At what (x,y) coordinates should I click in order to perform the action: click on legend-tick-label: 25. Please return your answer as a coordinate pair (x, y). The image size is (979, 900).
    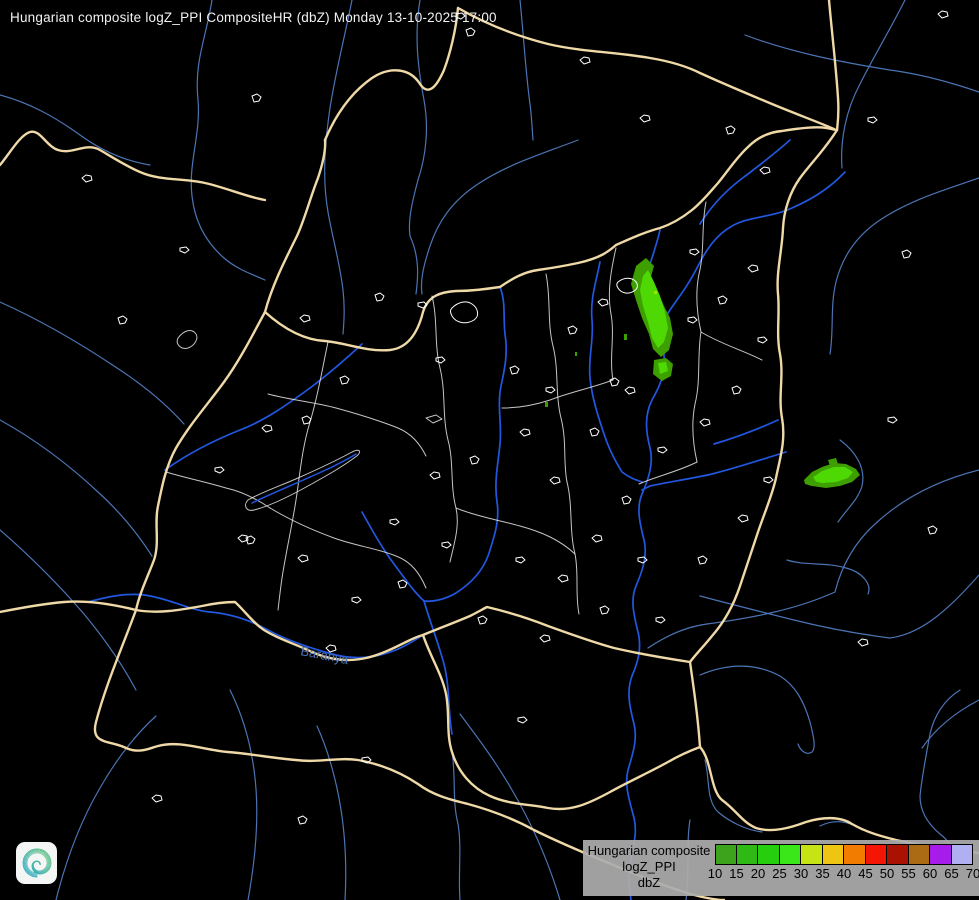
    Looking at the image, I should click on (779, 873).